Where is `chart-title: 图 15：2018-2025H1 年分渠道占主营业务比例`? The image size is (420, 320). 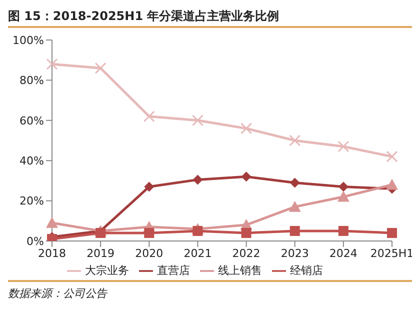 chart-title: 图 15：2018-2025H1 年分渠道占主营业务比例 is located at coordinates (210, 18).